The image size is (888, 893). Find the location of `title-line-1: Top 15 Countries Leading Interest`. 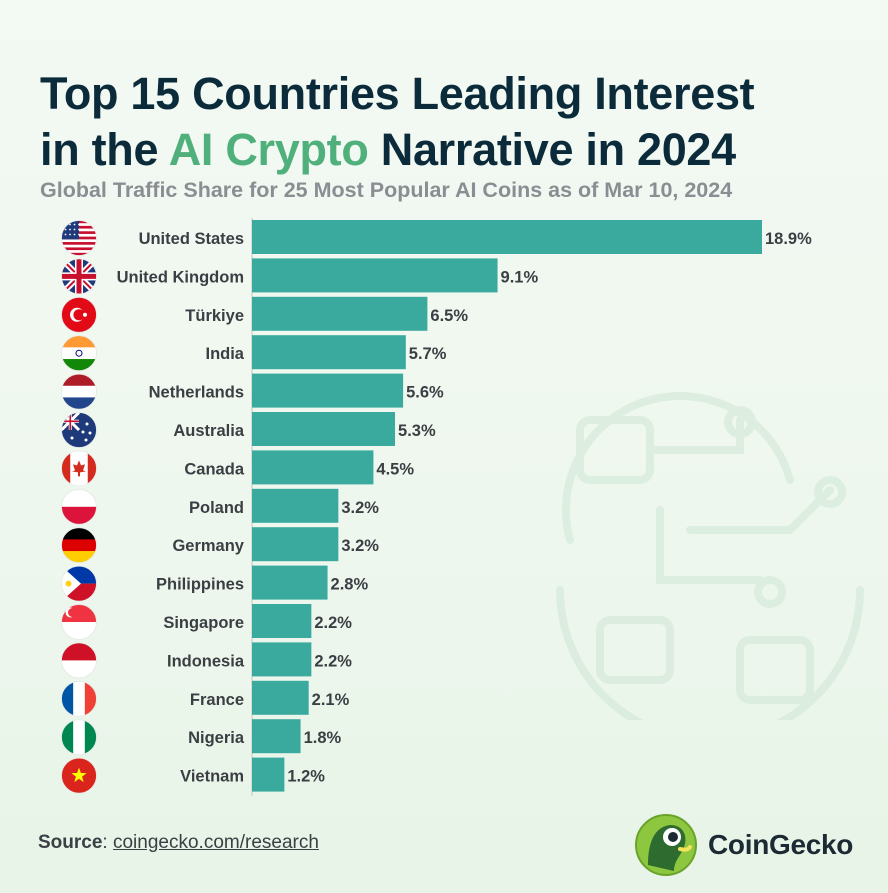

title-line-1: Top 15 Countries Leading Interest is located at coordinates (397, 93).